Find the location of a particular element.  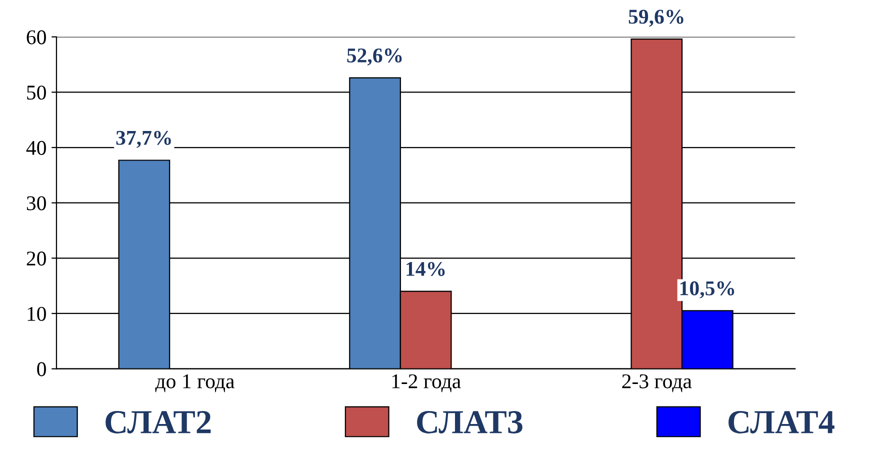

y-tick-label: 30 is located at coordinates (36, 203).